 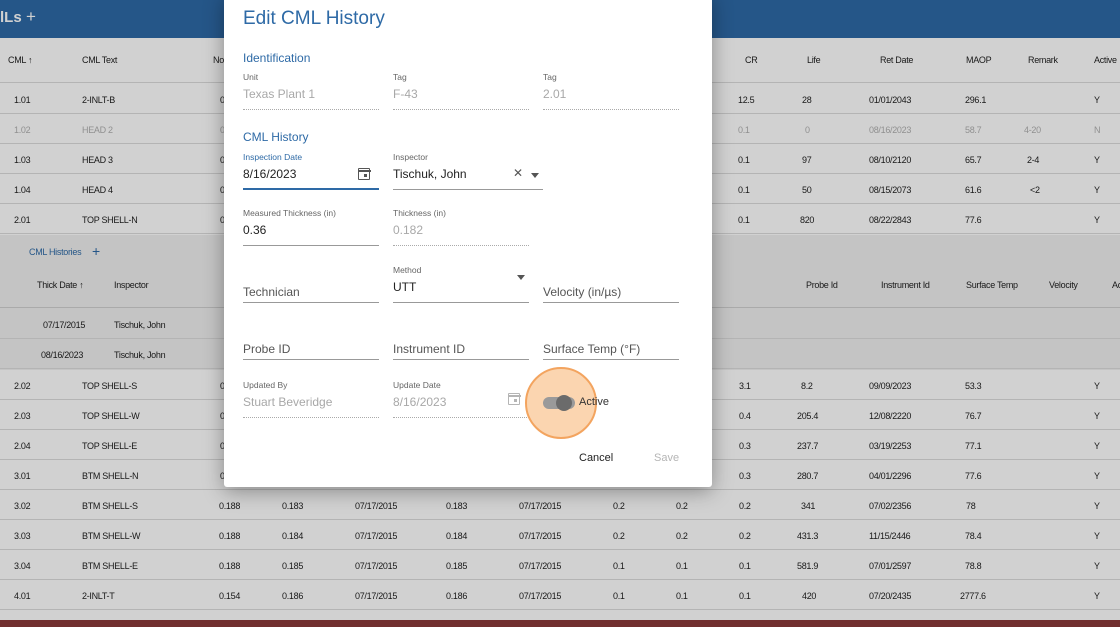 I want to click on table-cell: 78, so click(x=971, y=506).